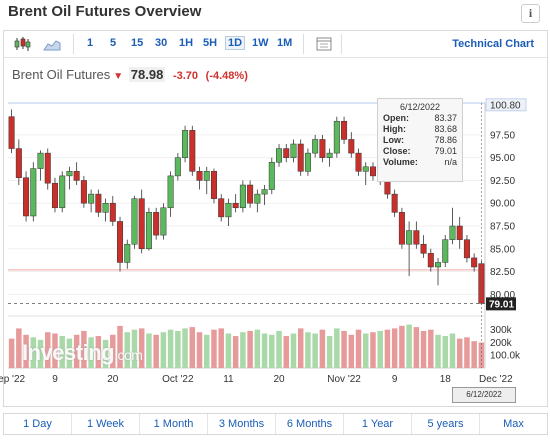  Describe the element at coordinates (260, 43) in the screenshot. I see `timeframe-1w: 1W` at that location.